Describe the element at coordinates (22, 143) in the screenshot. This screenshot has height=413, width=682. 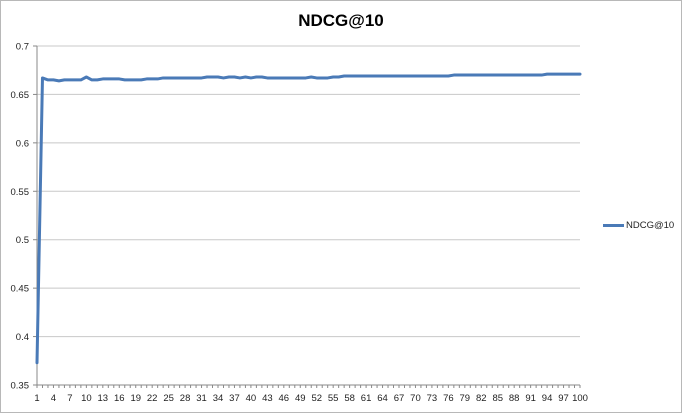
I see `y-tick-label: 0.6` at that location.